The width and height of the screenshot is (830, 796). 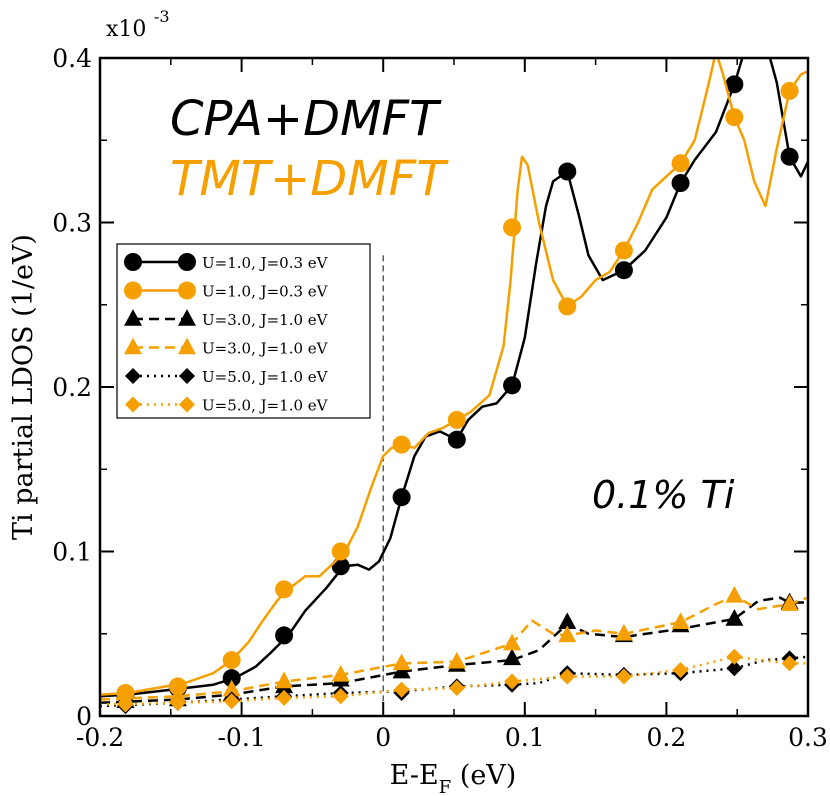 I want to click on legend-entry-1: U=1.0, J=0.3 eV, so click(x=226, y=262).